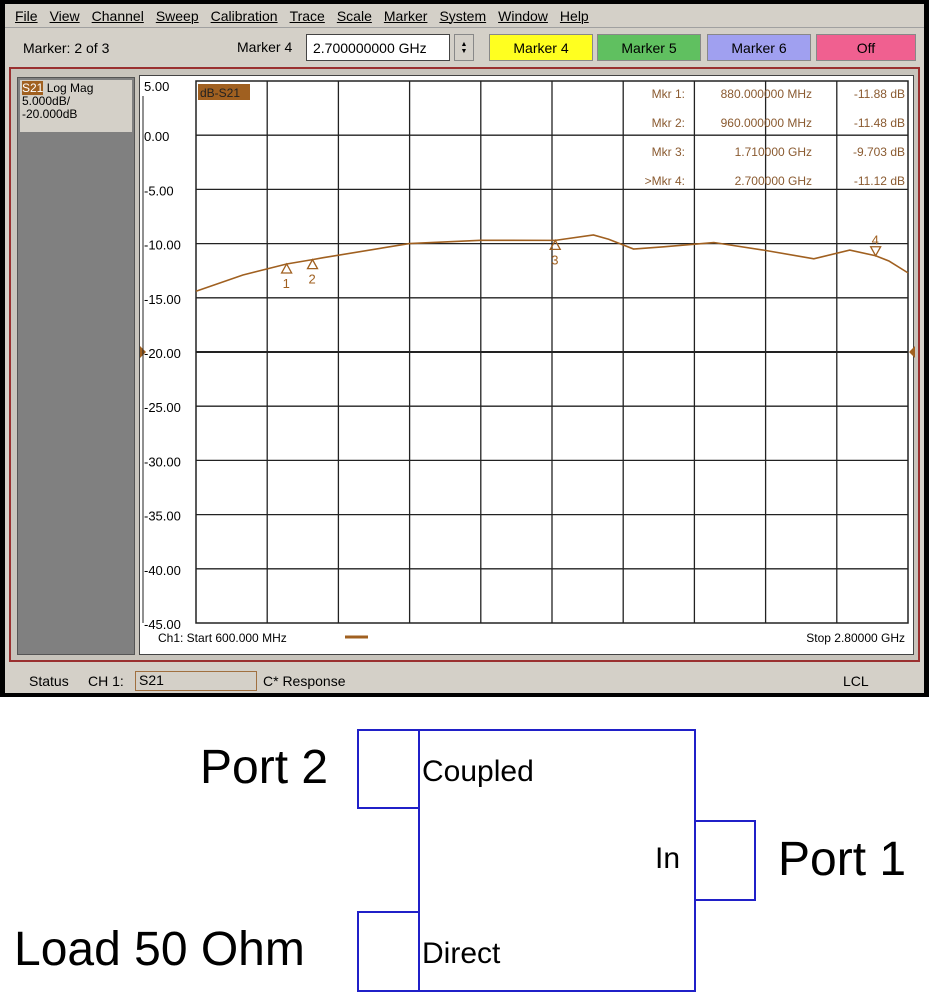 This screenshot has width=929, height=995. What do you see at coordinates (162, 461) in the screenshot?
I see `y-tick-label: -30.00` at bounding box center [162, 461].